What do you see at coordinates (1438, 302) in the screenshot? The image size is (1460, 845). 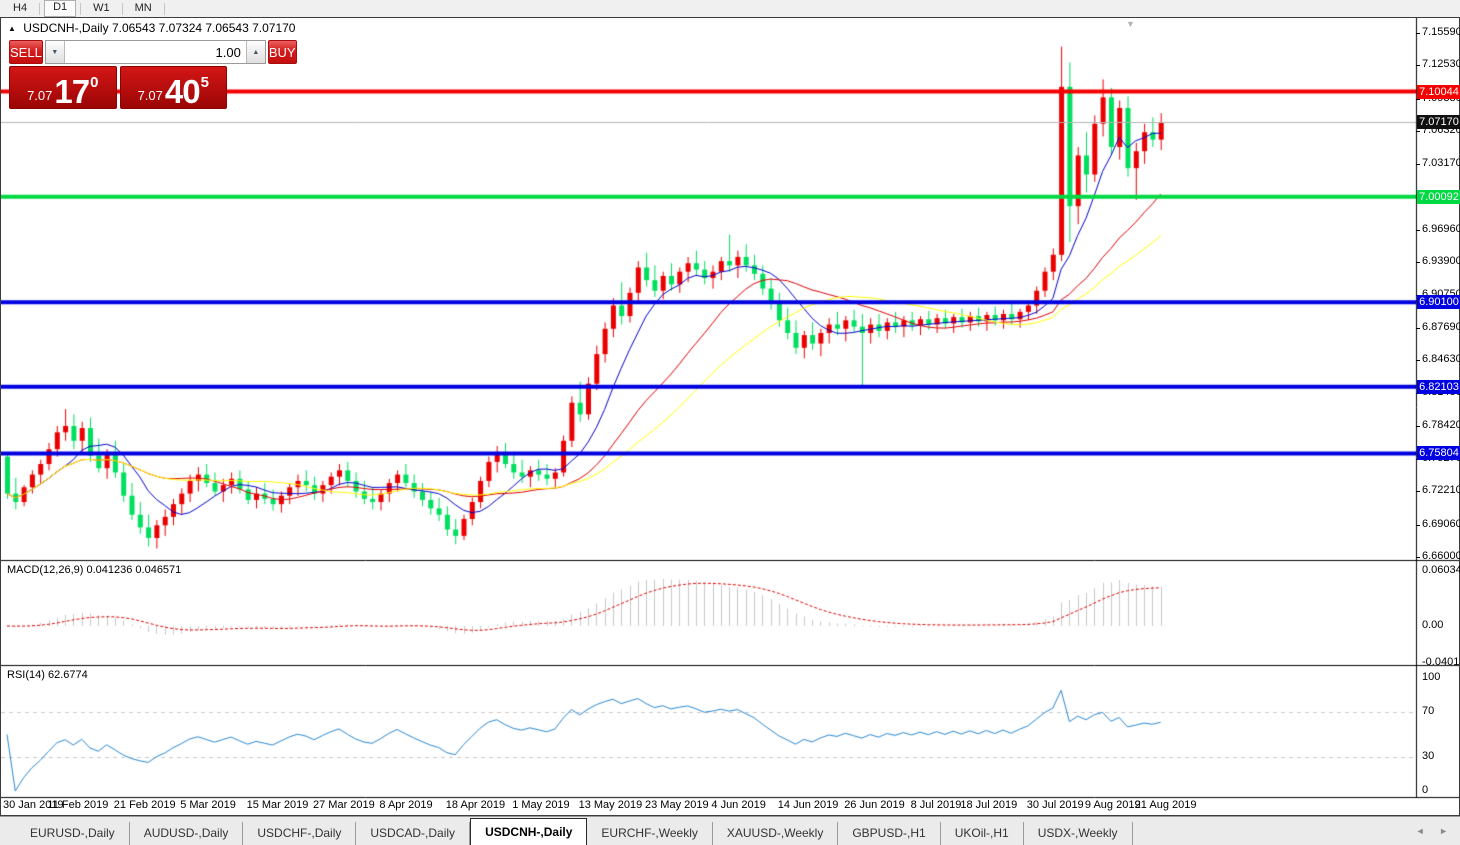 I see `price-level-badge: 6.90100` at bounding box center [1438, 302].